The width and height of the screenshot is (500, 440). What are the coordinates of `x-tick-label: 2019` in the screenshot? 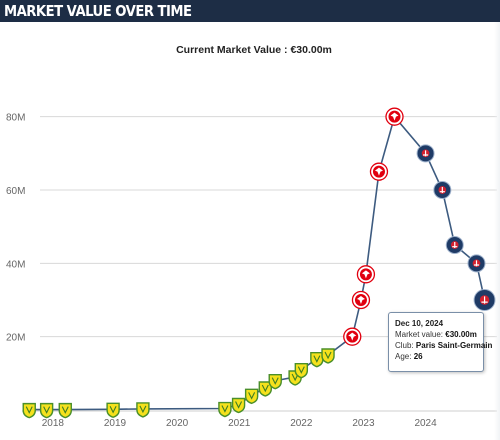 It's located at (115, 423).